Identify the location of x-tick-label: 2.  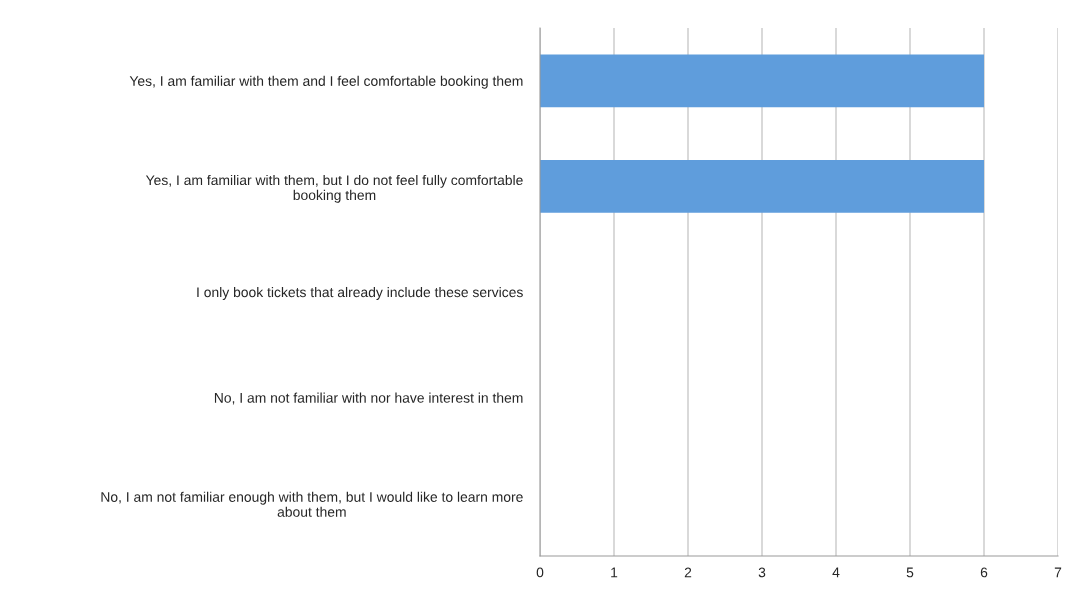
(688, 572).